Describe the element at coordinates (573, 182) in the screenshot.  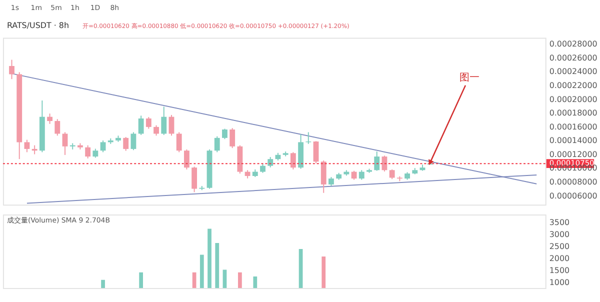
I see `y-tick-label: 0.00008000` at that location.